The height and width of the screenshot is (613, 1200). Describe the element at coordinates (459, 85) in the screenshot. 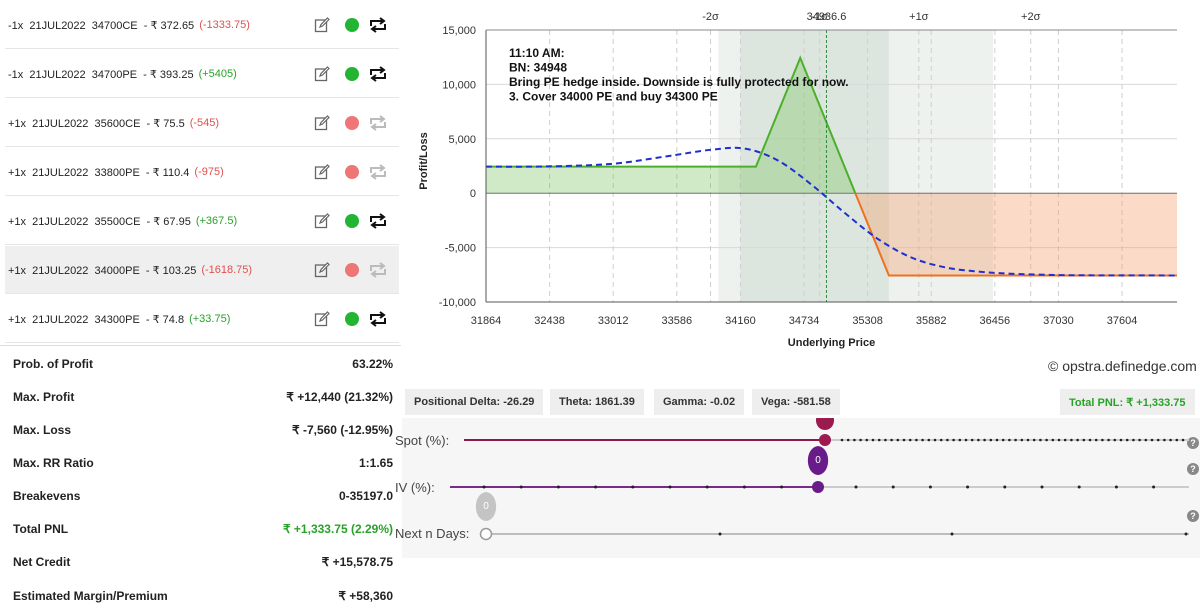

I see `y-tick-label: 10,000` at that location.